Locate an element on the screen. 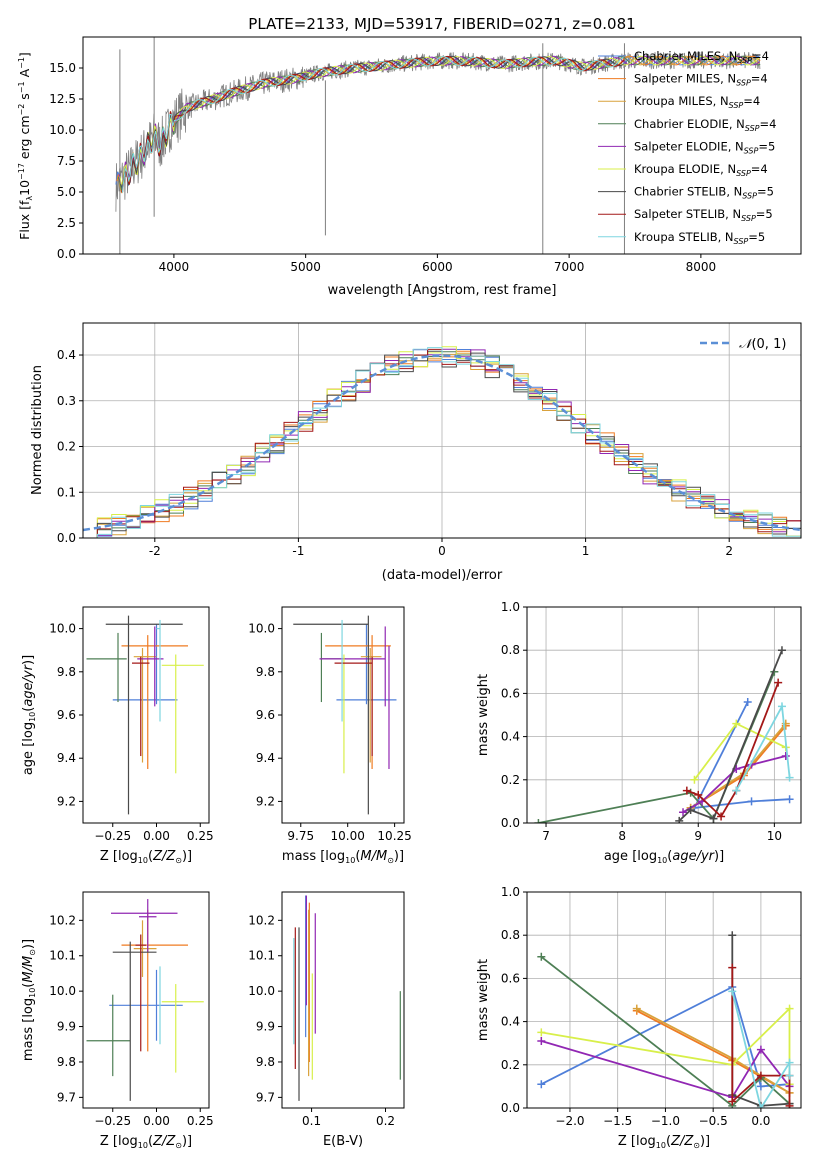 This screenshot has height=1170, width=819. x-axis-label: (data-model)/error is located at coordinates (442, 575).